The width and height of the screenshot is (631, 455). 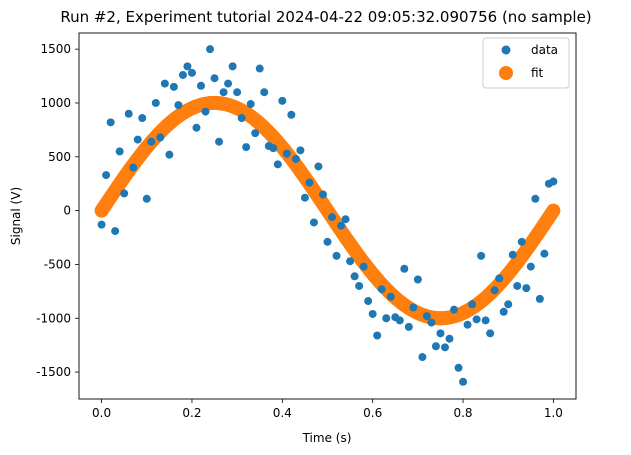 What do you see at coordinates (327, 438) in the screenshot?
I see `x-axis-label: Time (s)` at bounding box center [327, 438].